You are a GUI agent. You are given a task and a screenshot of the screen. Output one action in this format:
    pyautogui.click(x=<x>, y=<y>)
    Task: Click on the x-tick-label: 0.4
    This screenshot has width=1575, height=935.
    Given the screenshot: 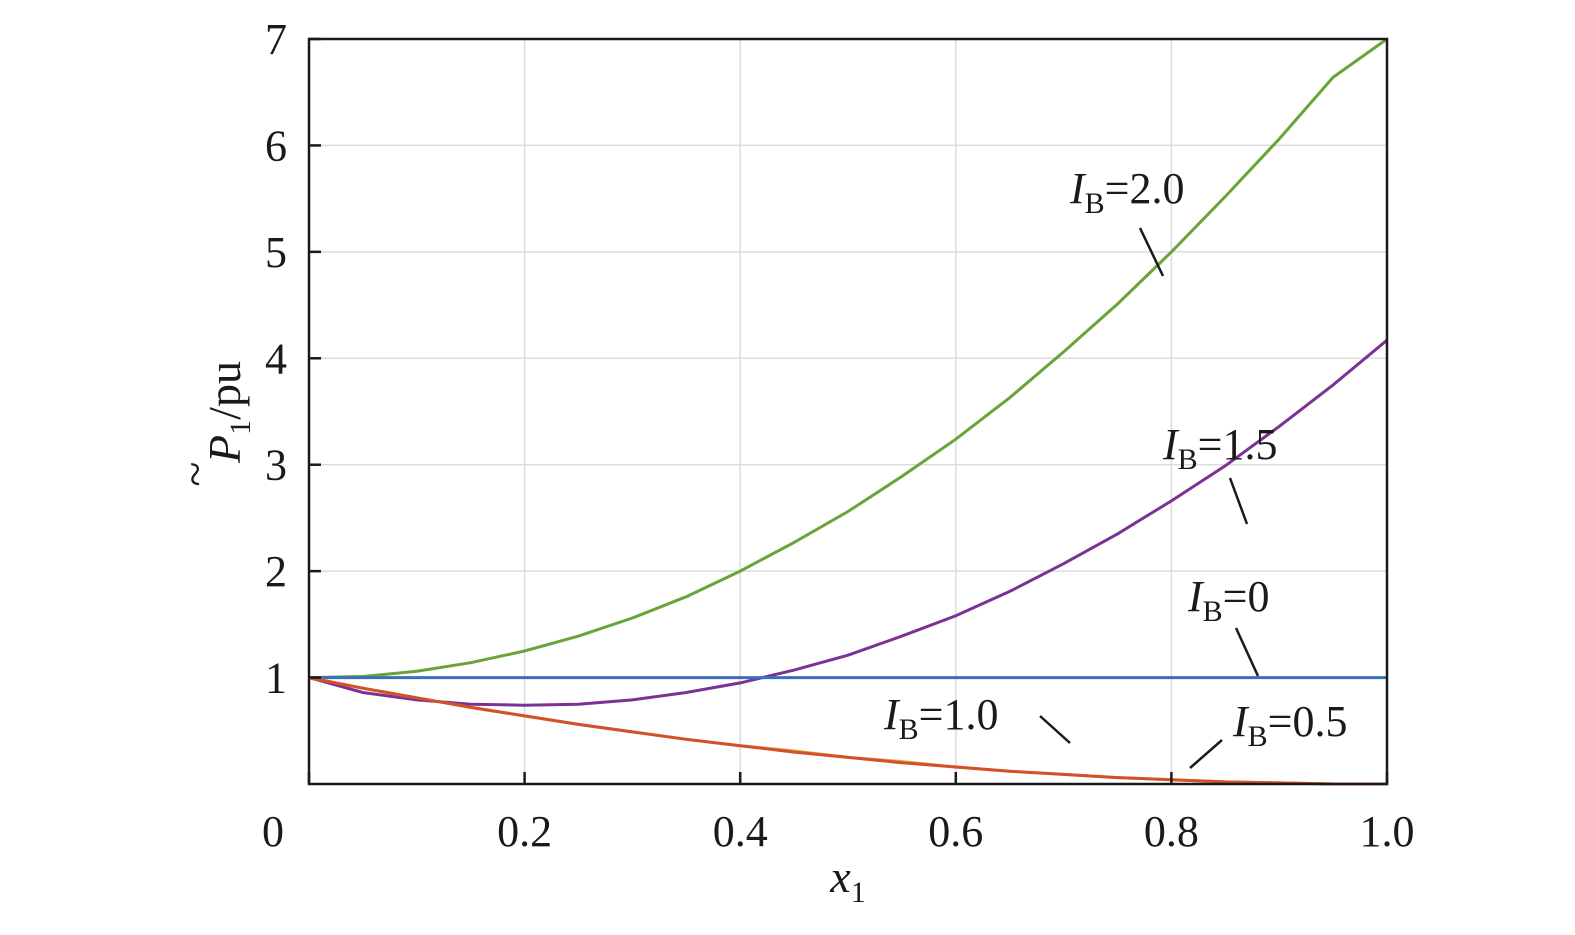 What is the action you would take?
    pyautogui.click(x=740, y=831)
    